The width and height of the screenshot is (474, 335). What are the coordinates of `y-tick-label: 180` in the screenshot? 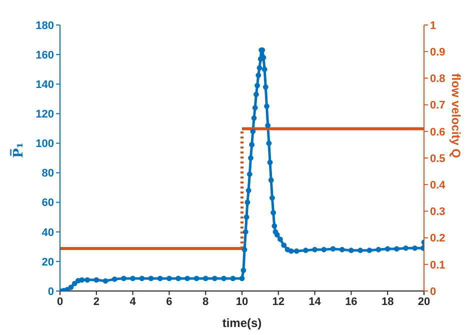 It's located at (45, 26).